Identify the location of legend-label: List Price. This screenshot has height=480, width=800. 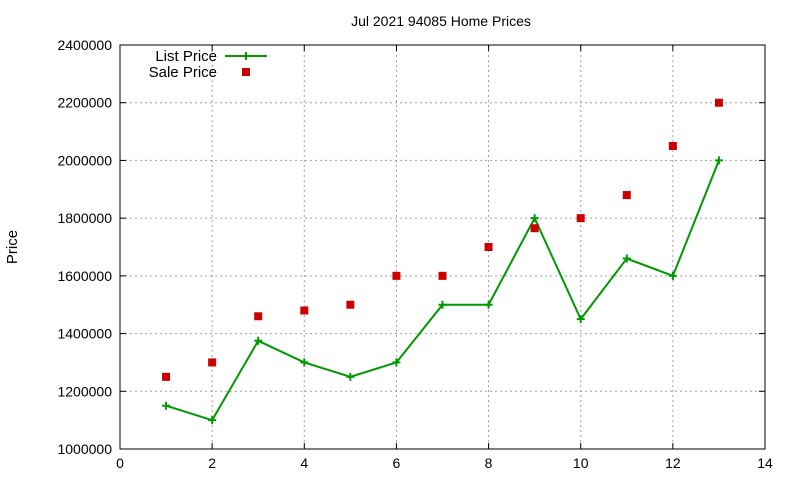
(186, 56).